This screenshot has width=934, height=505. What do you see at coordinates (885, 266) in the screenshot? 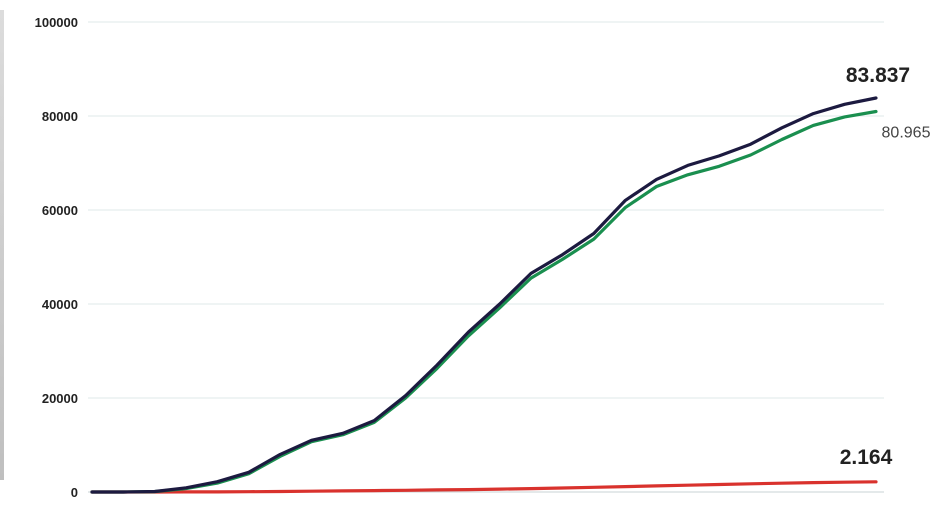
I see `end-value-labels: 83.837 80.965 2.164` at bounding box center [885, 266].